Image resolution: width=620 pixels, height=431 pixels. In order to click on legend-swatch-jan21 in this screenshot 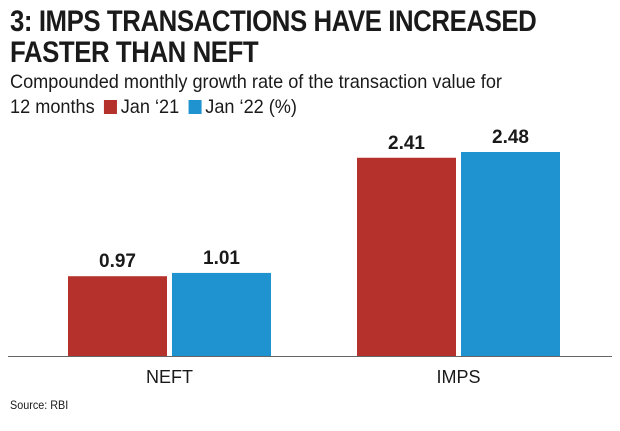, I will do `click(110, 107)`.